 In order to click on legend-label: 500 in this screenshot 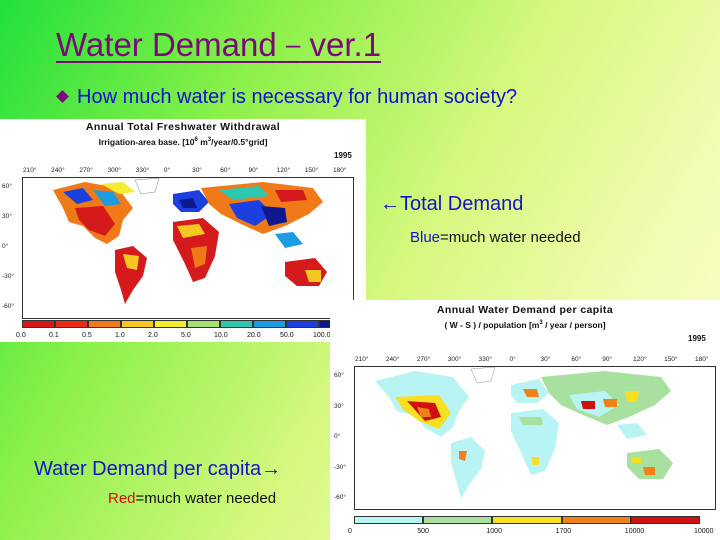, I will do `click(423, 531)`.